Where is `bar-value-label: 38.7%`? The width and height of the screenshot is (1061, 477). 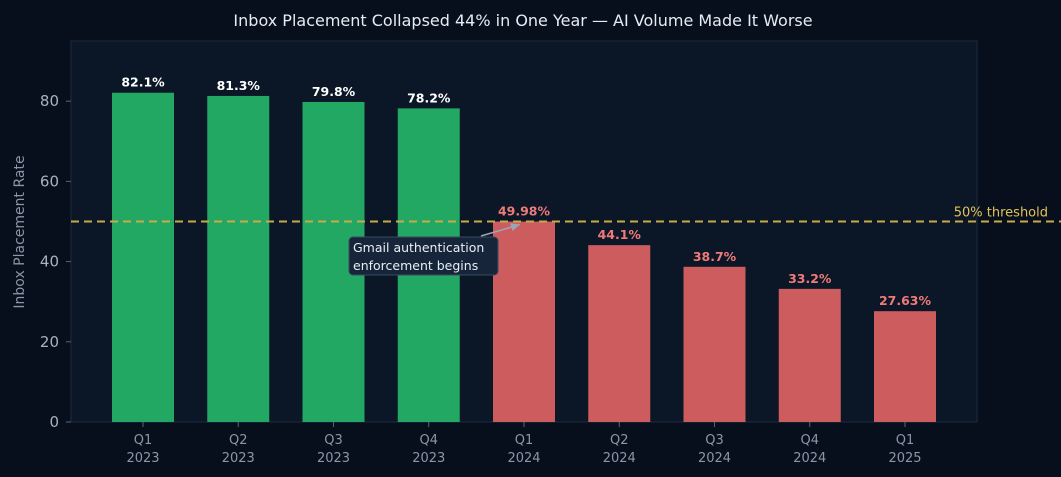
bar-value-label: 38.7% is located at coordinates (715, 256).